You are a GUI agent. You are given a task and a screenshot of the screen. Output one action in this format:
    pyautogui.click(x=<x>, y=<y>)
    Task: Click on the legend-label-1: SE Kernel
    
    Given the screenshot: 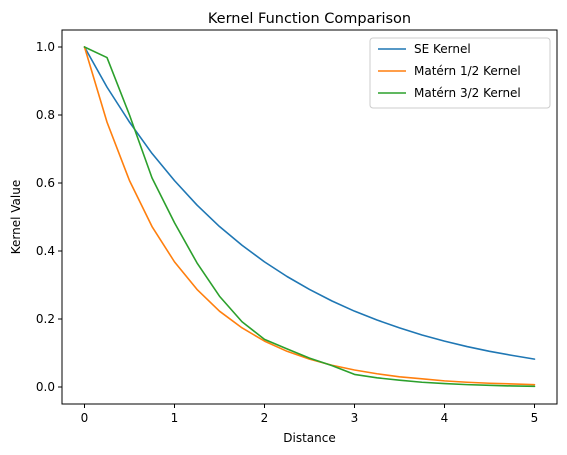 What is the action you would take?
    pyautogui.click(x=442, y=49)
    